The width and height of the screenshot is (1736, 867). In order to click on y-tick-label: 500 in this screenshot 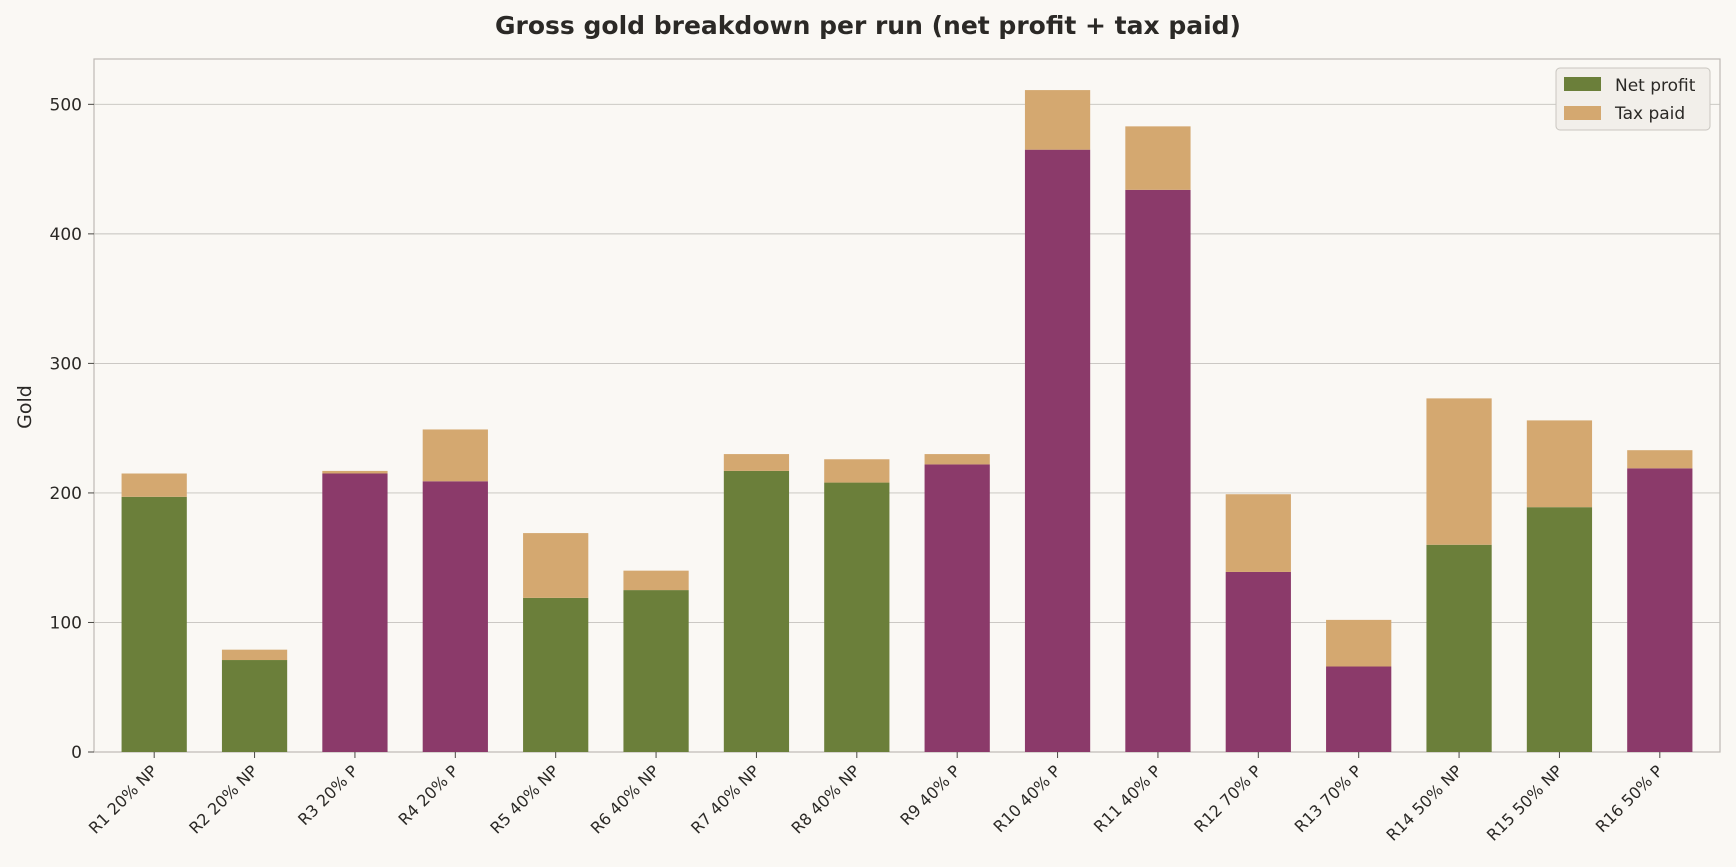, I will do `click(66, 105)`.